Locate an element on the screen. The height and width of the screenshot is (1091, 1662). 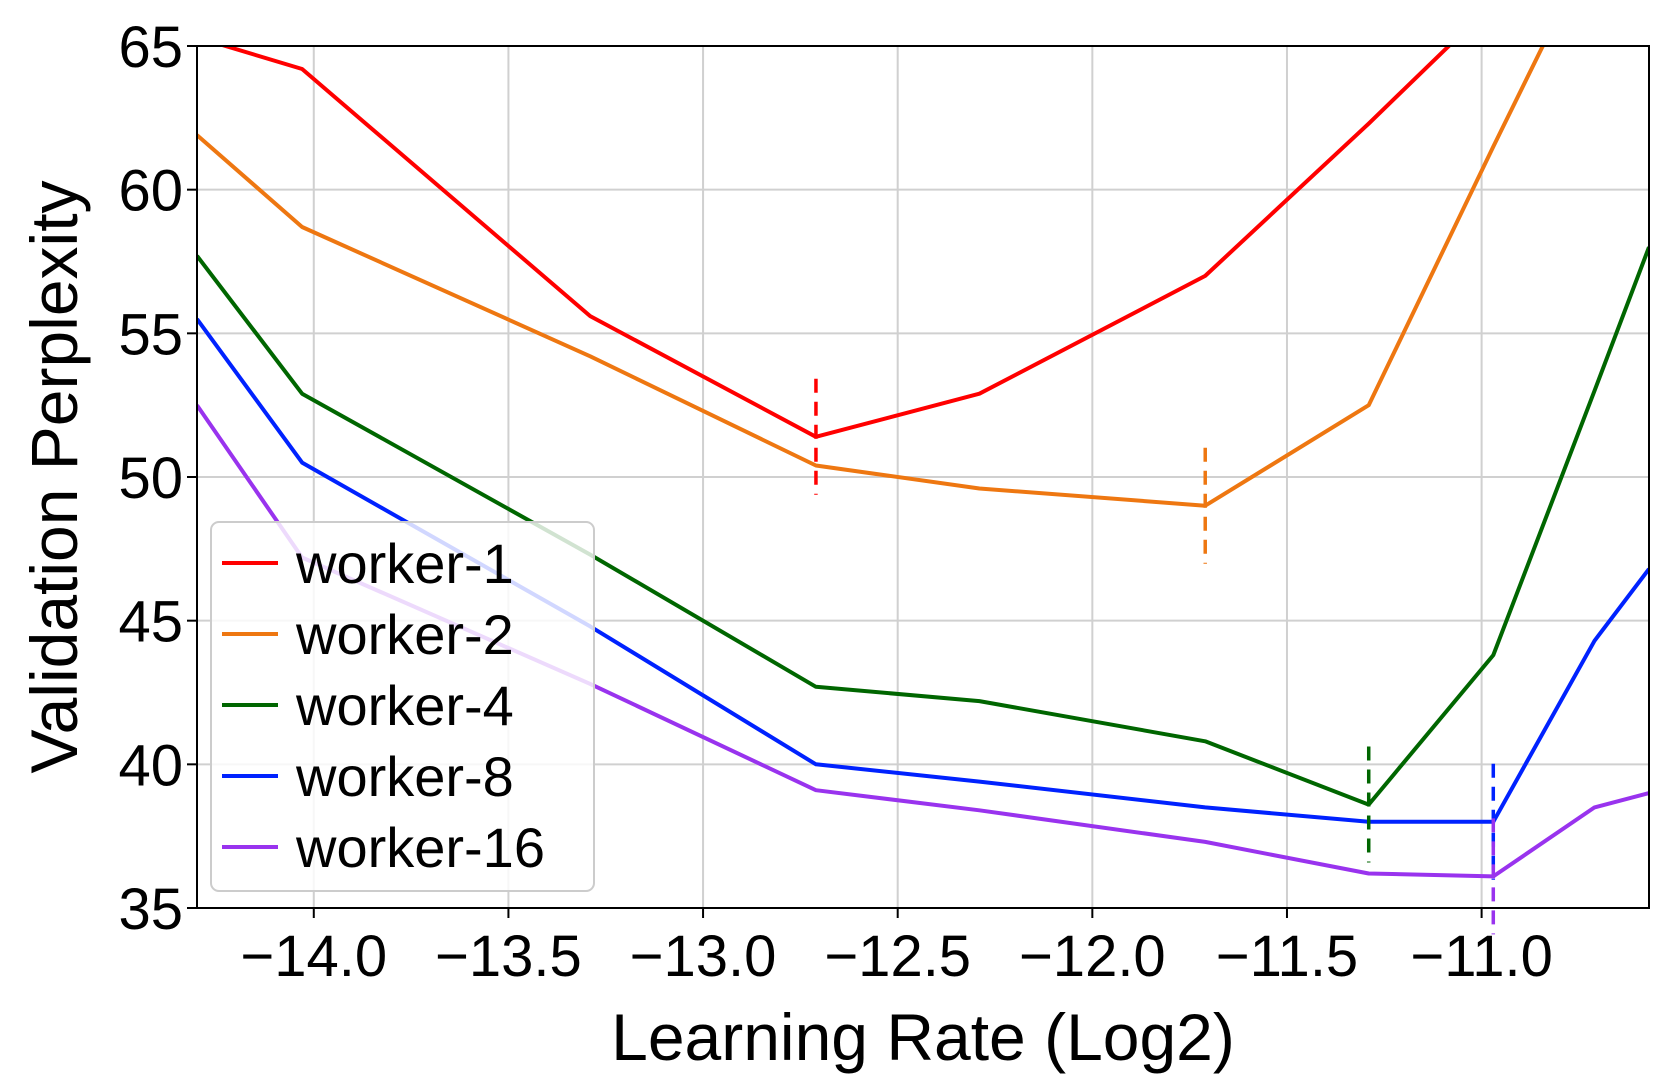
x-tick-label: −11.0 is located at coordinates (1481, 956).